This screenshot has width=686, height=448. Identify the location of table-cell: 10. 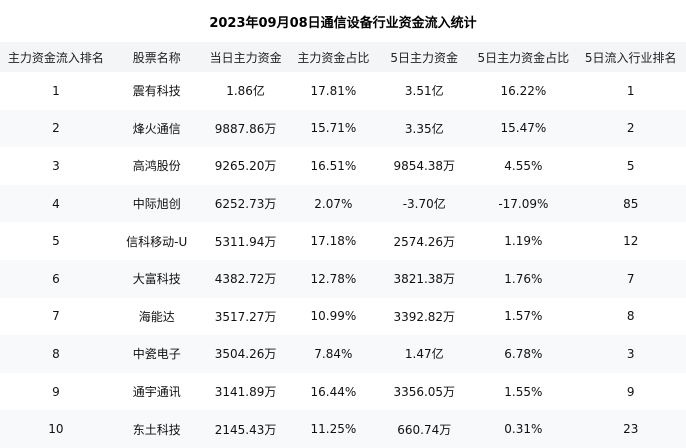
(56, 429).